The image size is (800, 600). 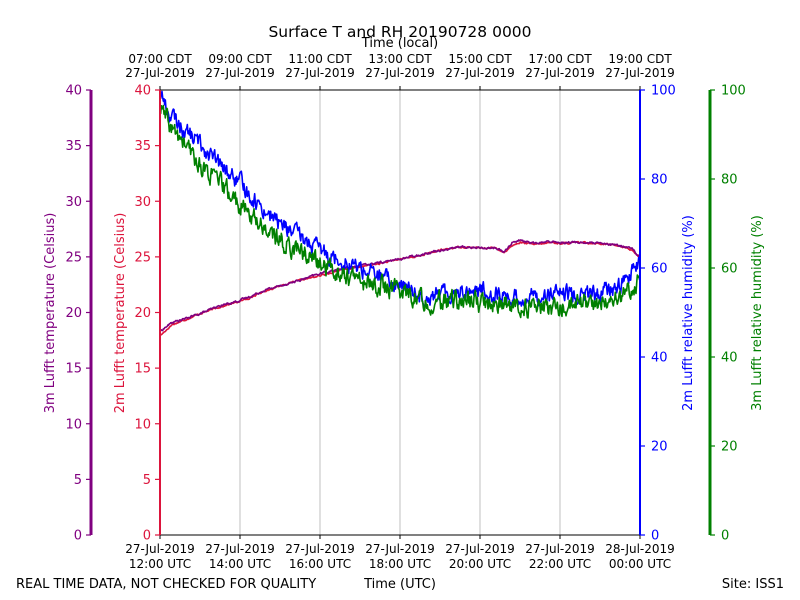 What do you see at coordinates (160, 564) in the screenshot?
I see `bottom-tick-time: 12:00 UTC` at bounding box center [160, 564].